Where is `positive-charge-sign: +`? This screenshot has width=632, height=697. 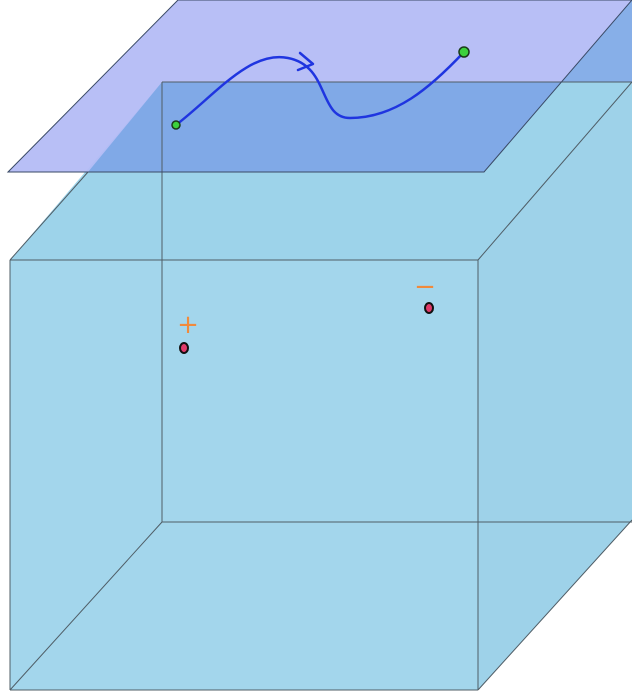 positive-charge-sign: + is located at coordinates (188, 325).